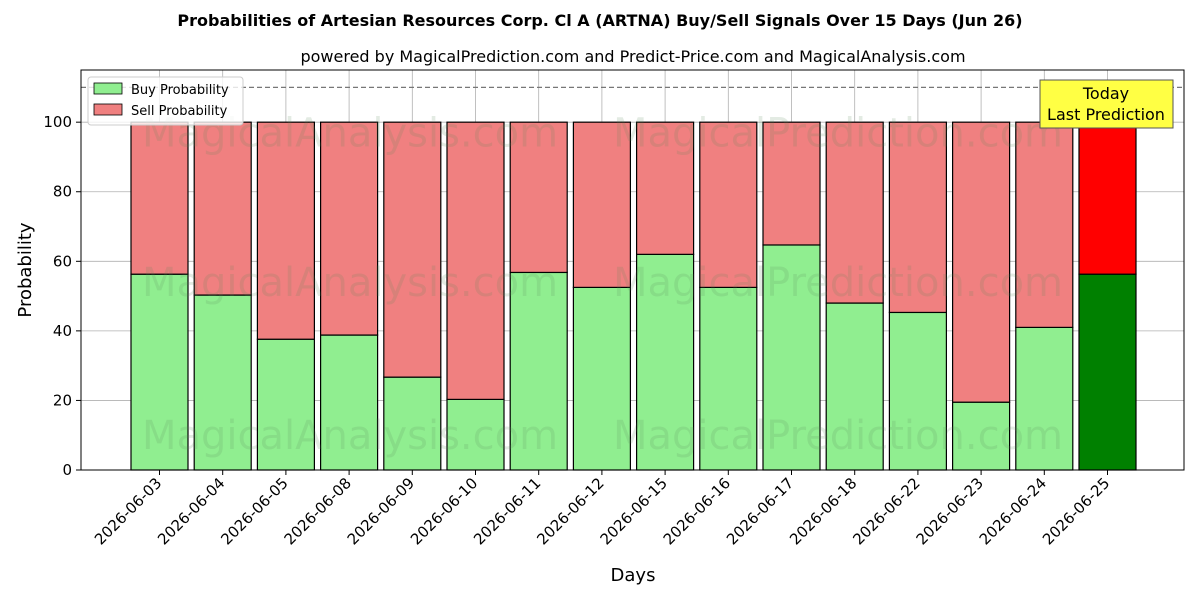  I want to click on x-tick-label: 2026-06-04, so click(191, 511).